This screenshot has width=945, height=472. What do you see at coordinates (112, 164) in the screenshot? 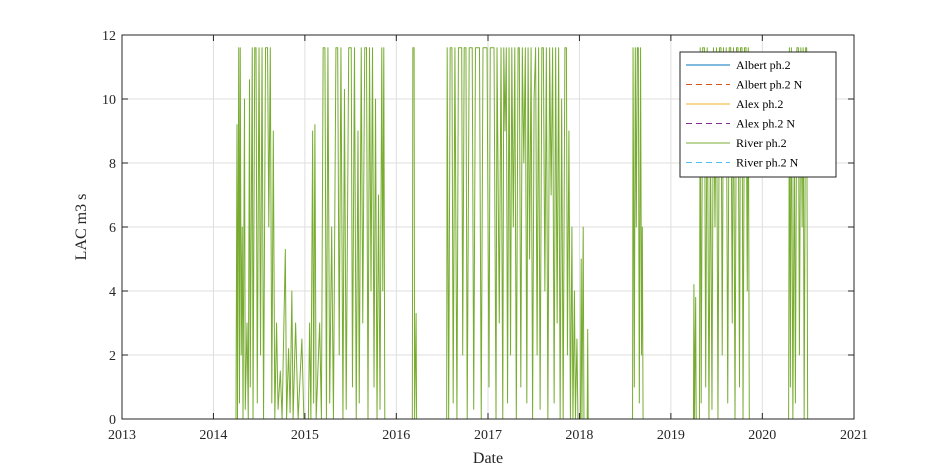
I see `y-tick-label: 8` at bounding box center [112, 164].